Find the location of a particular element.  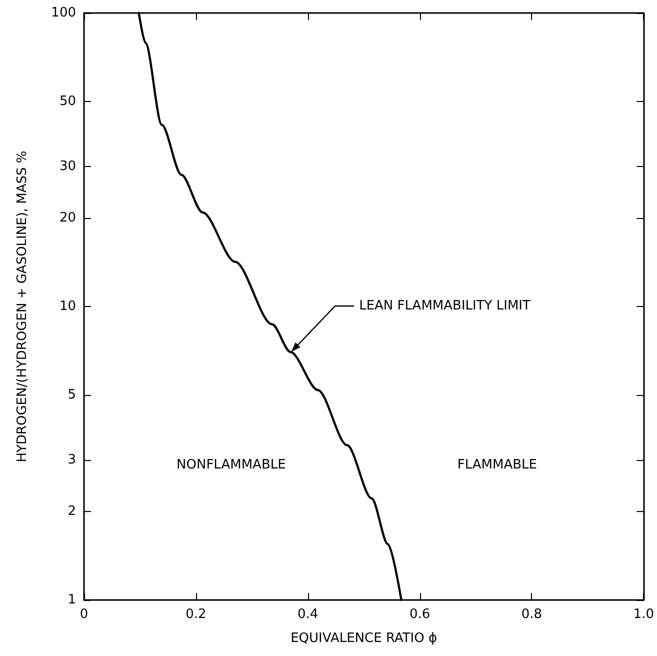

y-tick-label: 10 is located at coordinates (67, 306).